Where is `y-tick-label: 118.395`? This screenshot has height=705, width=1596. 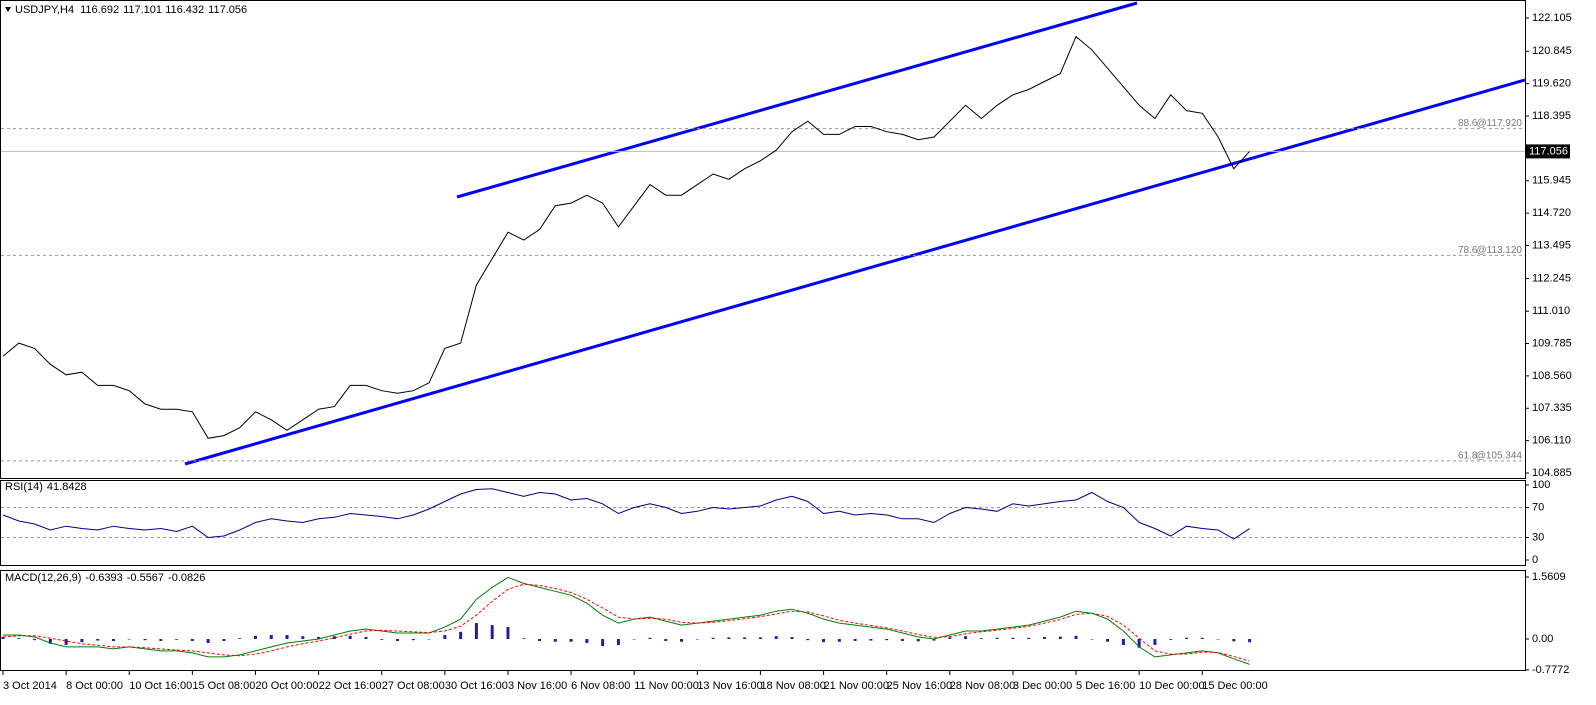 y-tick-label: 118.395 is located at coordinates (1551, 116).